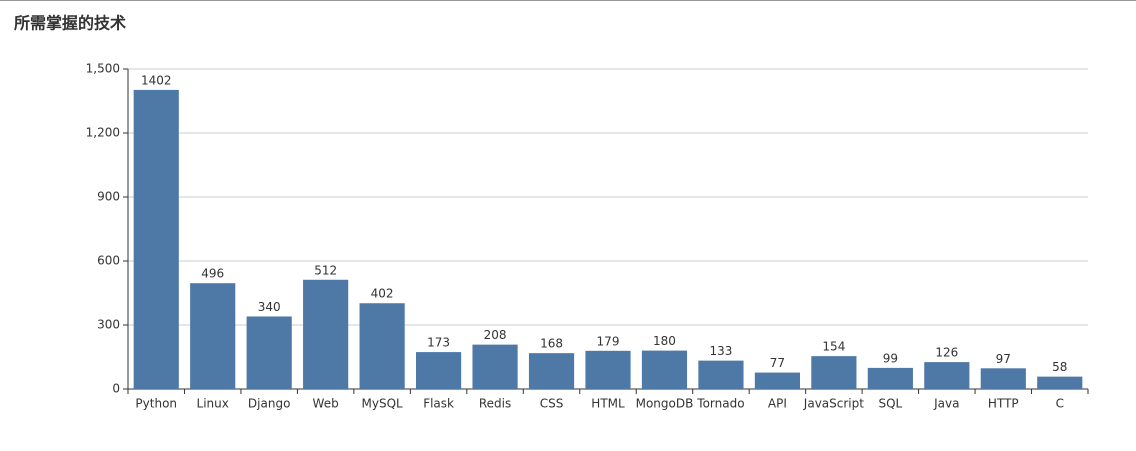 This screenshot has width=1136, height=451. Describe the element at coordinates (495, 335) in the screenshot. I see `data-label: 208` at that location.